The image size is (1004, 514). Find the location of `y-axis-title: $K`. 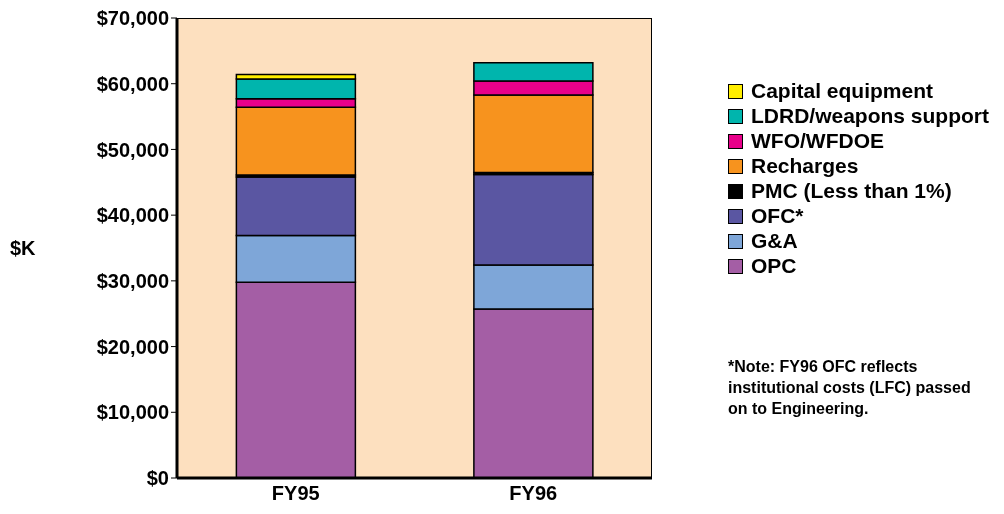

y-axis-title: $K is located at coordinates (23, 248).